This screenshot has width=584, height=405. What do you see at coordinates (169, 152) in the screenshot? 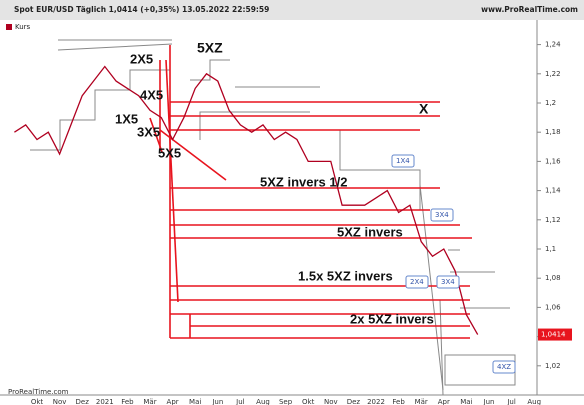
I see `annotation: 5X5` at bounding box center [169, 152].